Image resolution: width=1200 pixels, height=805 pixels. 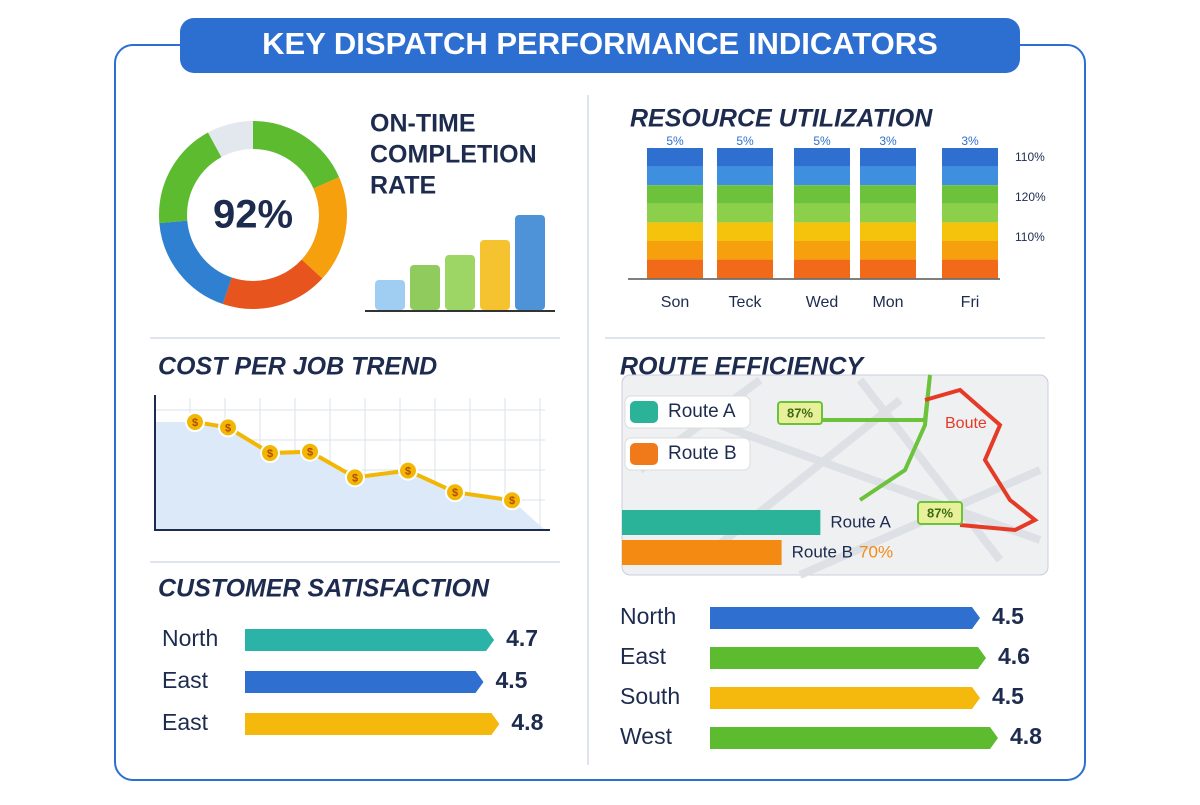 I want to click on value-label: 4.8, so click(x=1026, y=736).